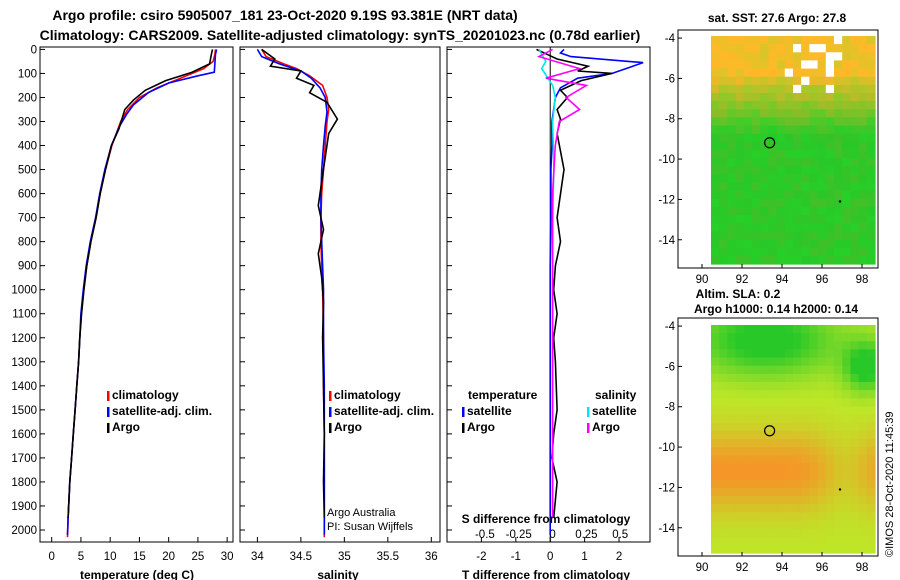 The height and width of the screenshot is (580, 900). I want to click on diff-legend-temperature-header: temperature, so click(503, 395).